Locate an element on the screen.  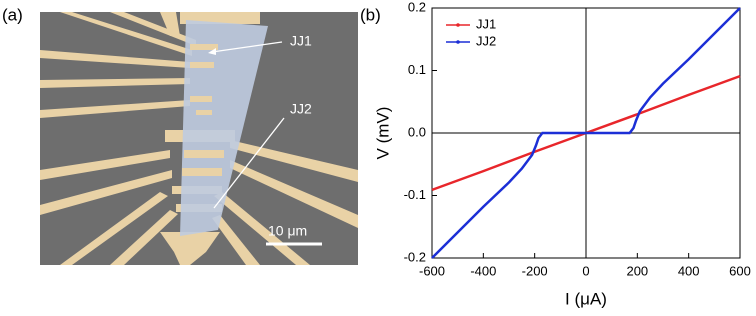
y-tick-label: -0.1 is located at coordinates (415, 194).